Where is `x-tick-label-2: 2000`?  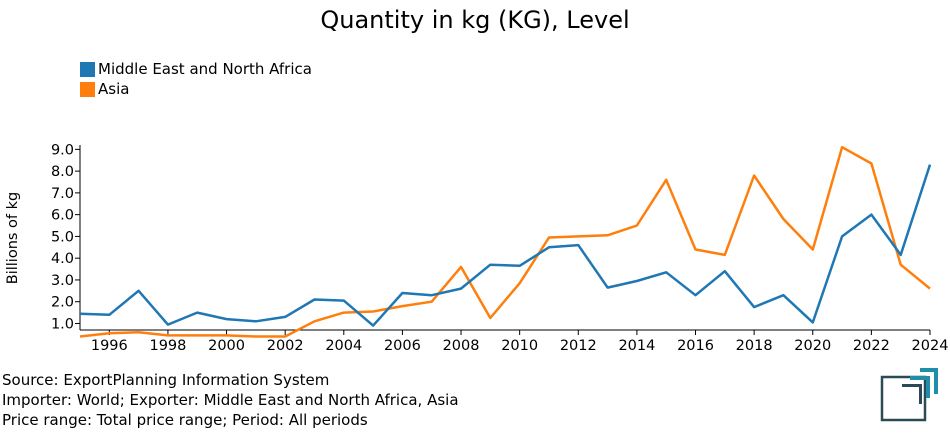 x-tick-label-2: 2000 is located at coordinates (226, 346).